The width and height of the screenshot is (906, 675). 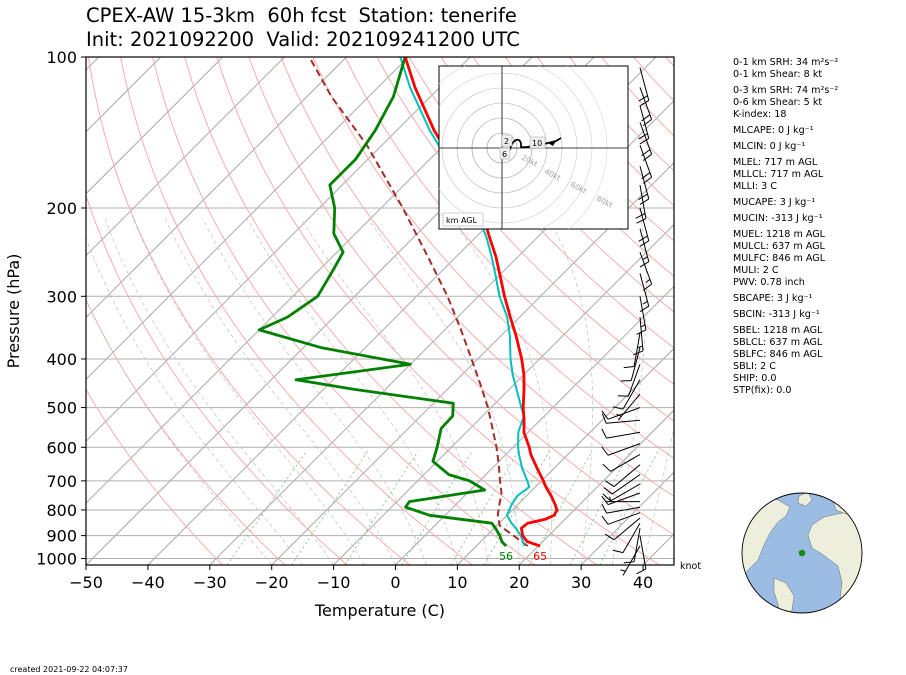 I want to click on sounding-index-line: MULFC: 846 m AGL, so click(x=779, y=258).